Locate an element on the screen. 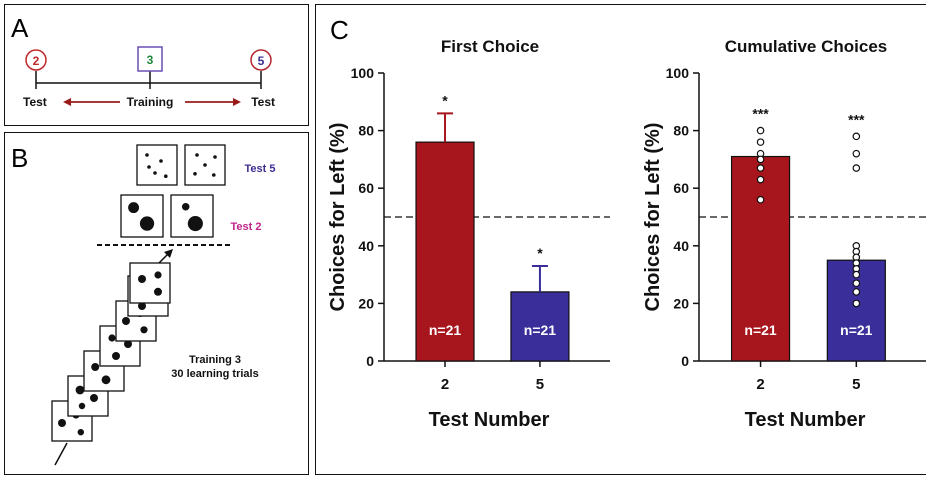 The width and height of the screenshot is (926, 479). test-5-circle-marker is located at coordinates (261, 60).